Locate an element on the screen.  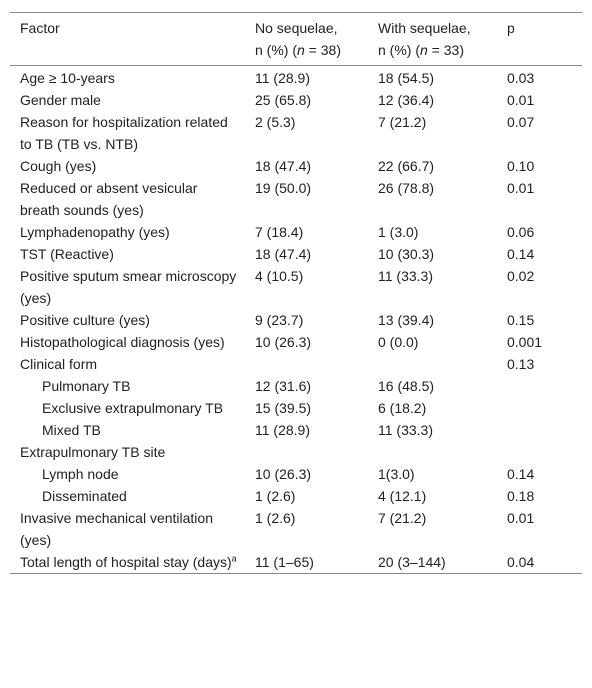
cell: 0.07 is located at coordinates (539, 133).